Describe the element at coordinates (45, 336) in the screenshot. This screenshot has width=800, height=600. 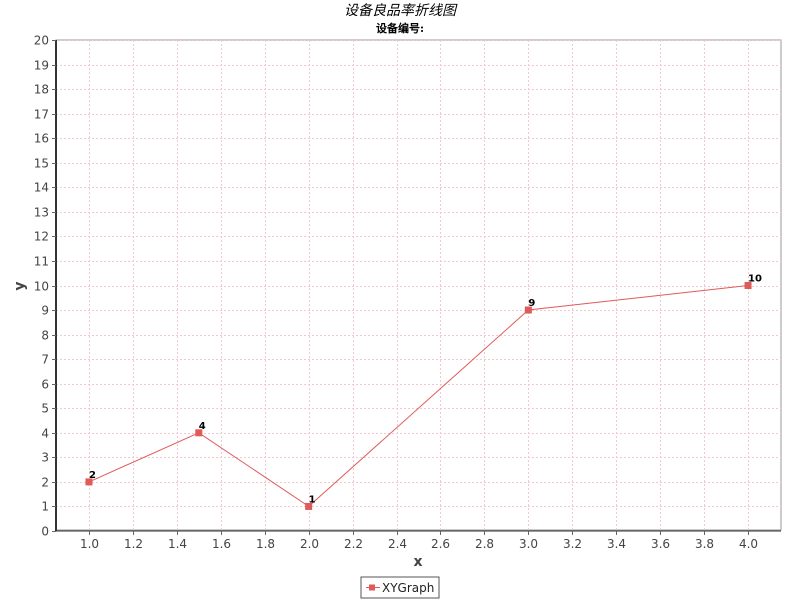
I see `y-tick-label: 8` at that location.